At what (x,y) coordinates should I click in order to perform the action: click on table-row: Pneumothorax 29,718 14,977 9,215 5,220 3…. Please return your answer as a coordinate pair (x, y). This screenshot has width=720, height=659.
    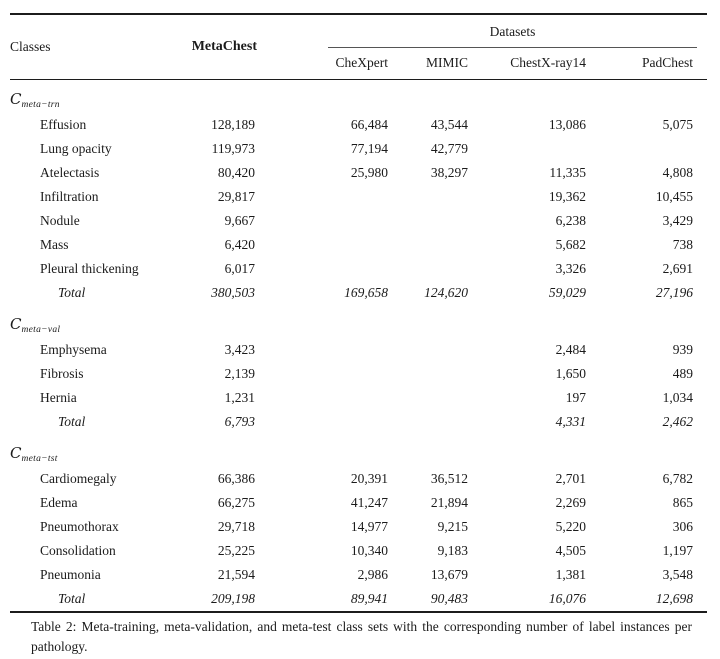
    Looking at the image, I should click on (358, 527).